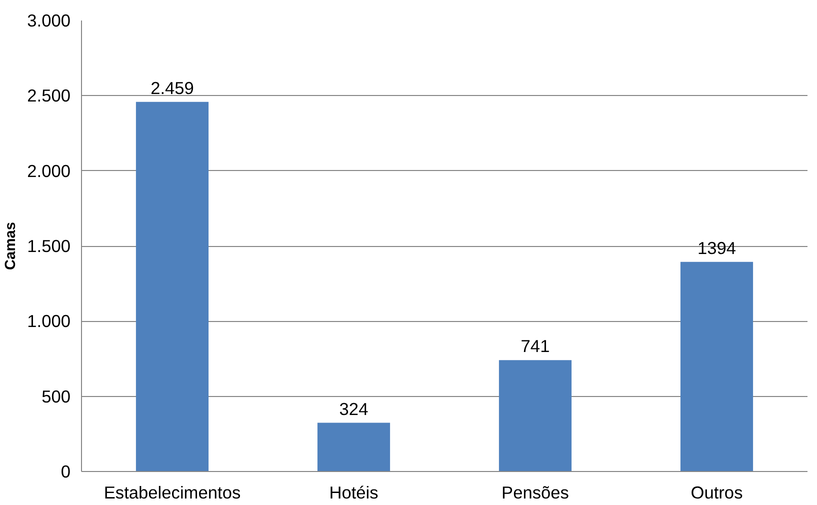 This screenshot has height=505, width=817. I want to click on y-tick-label: 1.500, so click(49, 246).